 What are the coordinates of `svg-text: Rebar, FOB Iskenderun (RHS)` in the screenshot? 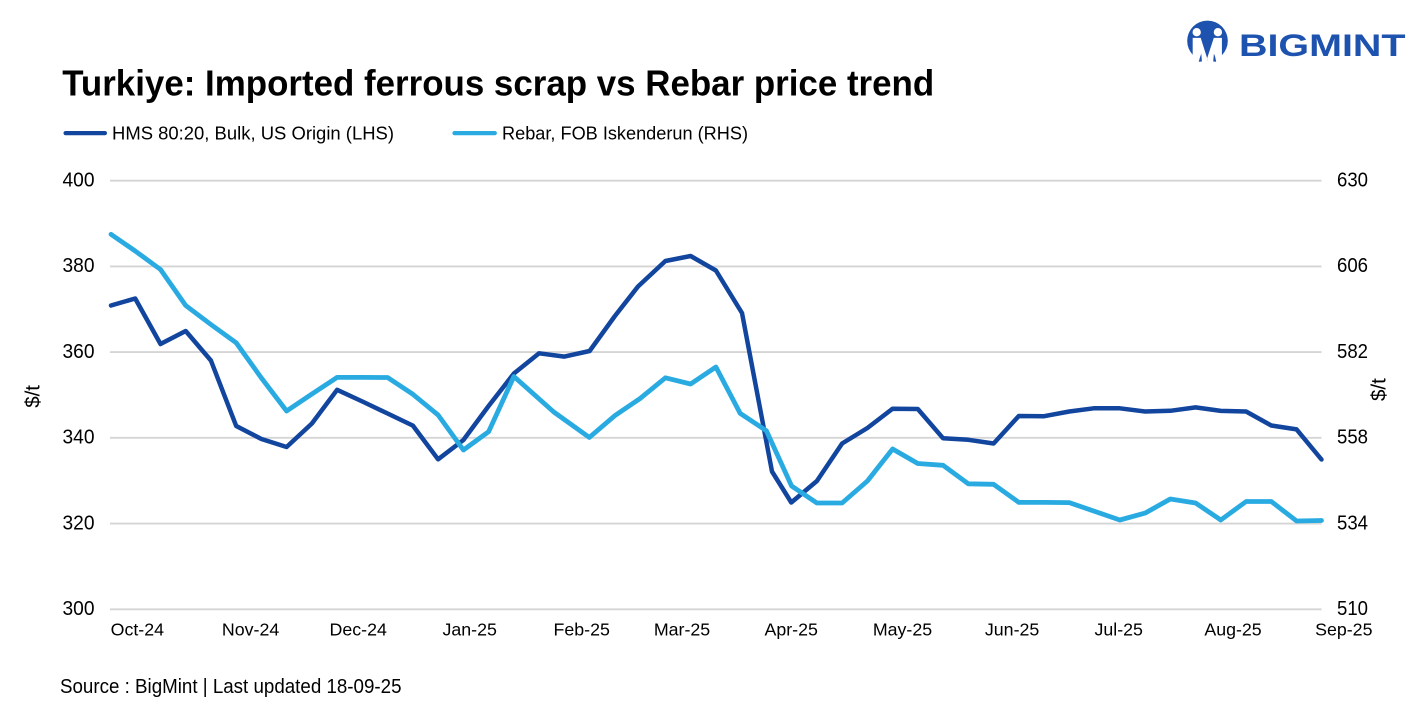 It's located at (625, 134).